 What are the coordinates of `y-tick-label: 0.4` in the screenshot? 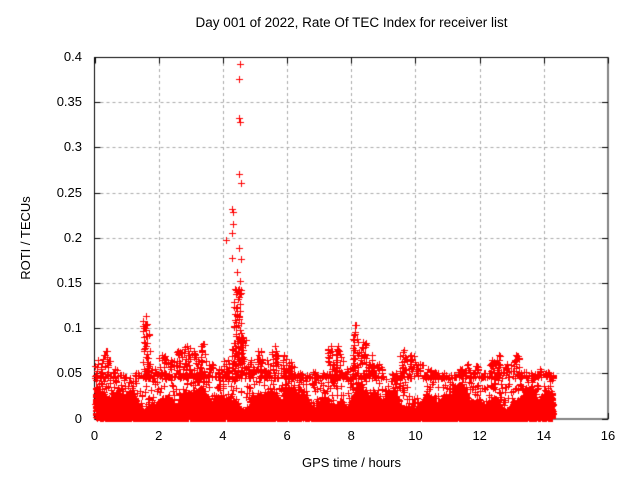 It's located at (72, 56).